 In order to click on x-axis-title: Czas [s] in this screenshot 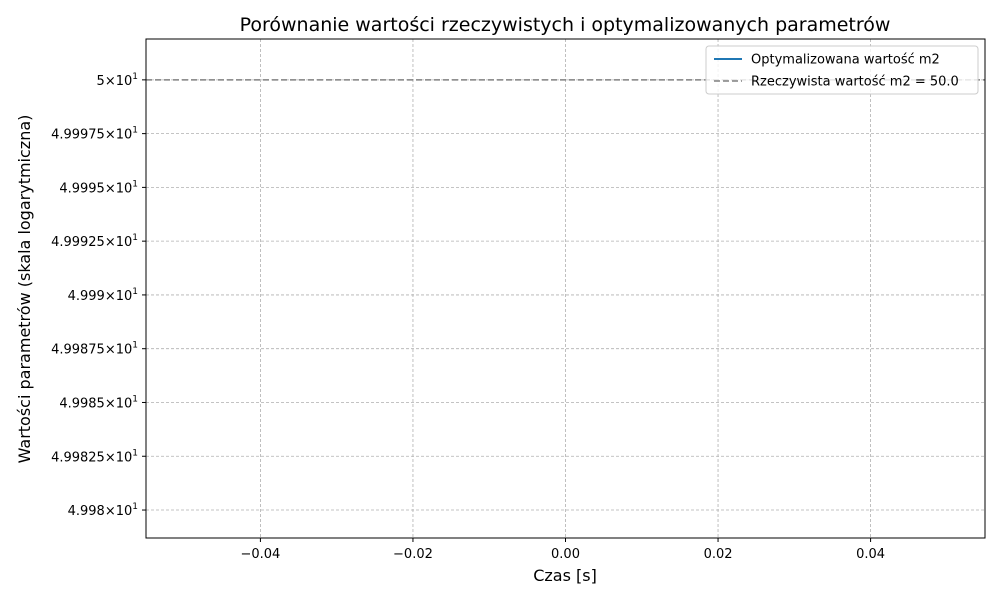, I will do `click(565, 575)`.